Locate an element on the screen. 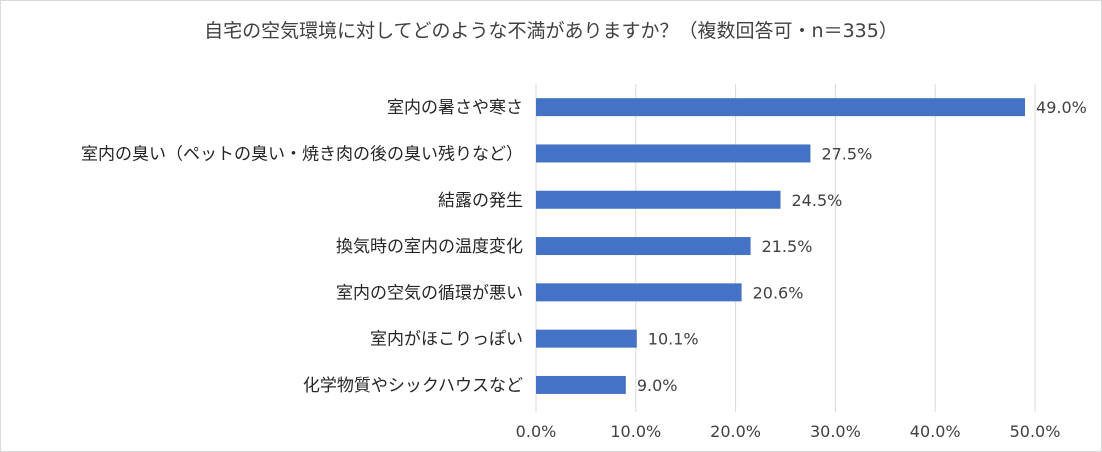 This screenshot has width=1102, height=452. x-tick-label: 50.0% is located at coordinates (1035, 431).